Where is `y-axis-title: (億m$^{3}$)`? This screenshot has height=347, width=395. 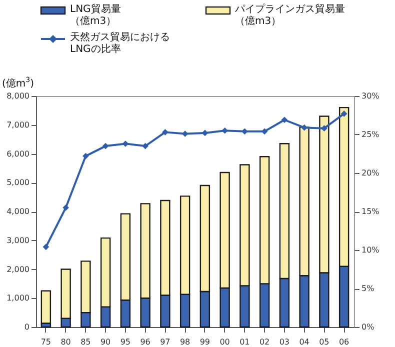 y-axis-title: (億m$^{3}$) is located at coordinates (18, 83).